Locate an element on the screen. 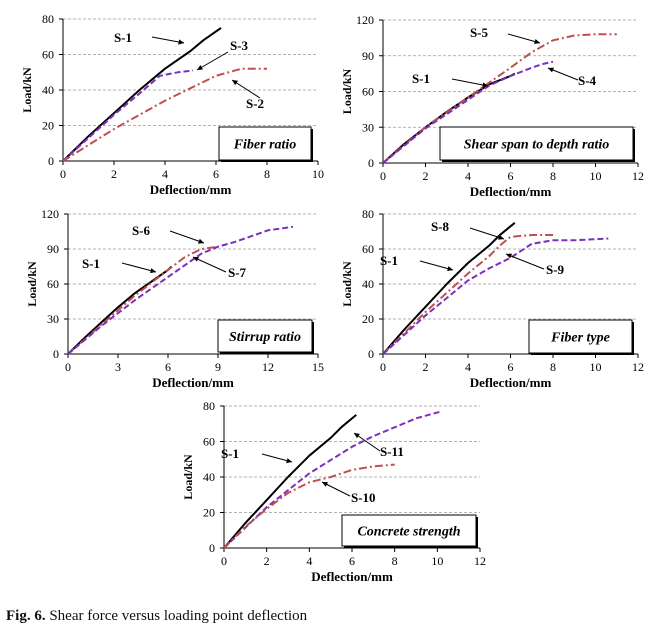 The height and width of the screenshot is (638, 663). panel-label: Fiber type is located at coordinates (580, 338).